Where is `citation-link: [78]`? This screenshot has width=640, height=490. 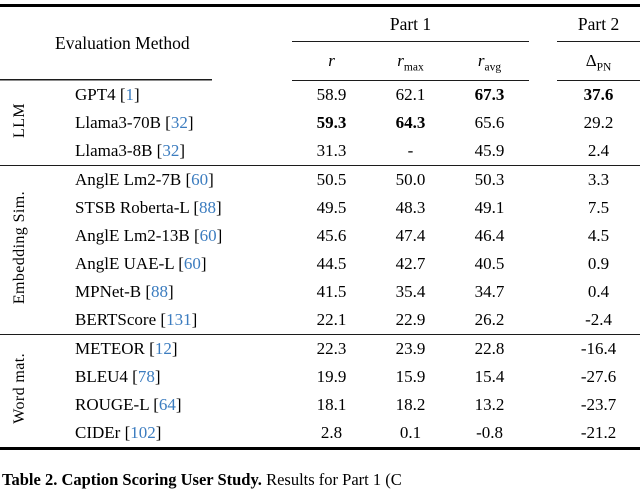
citation-link: [78] is located at coordinates (146, 376).